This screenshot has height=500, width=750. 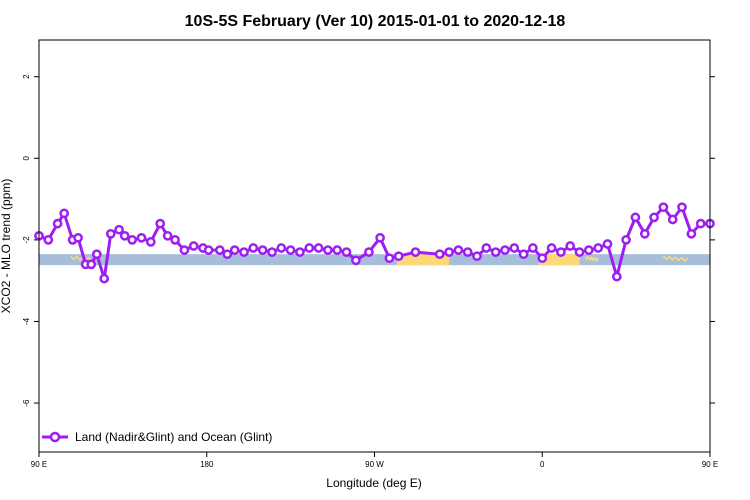 What do you see at coordinates (374, 243) in the screenshot?
I see `series-layer` at bounding box center [374, 243].